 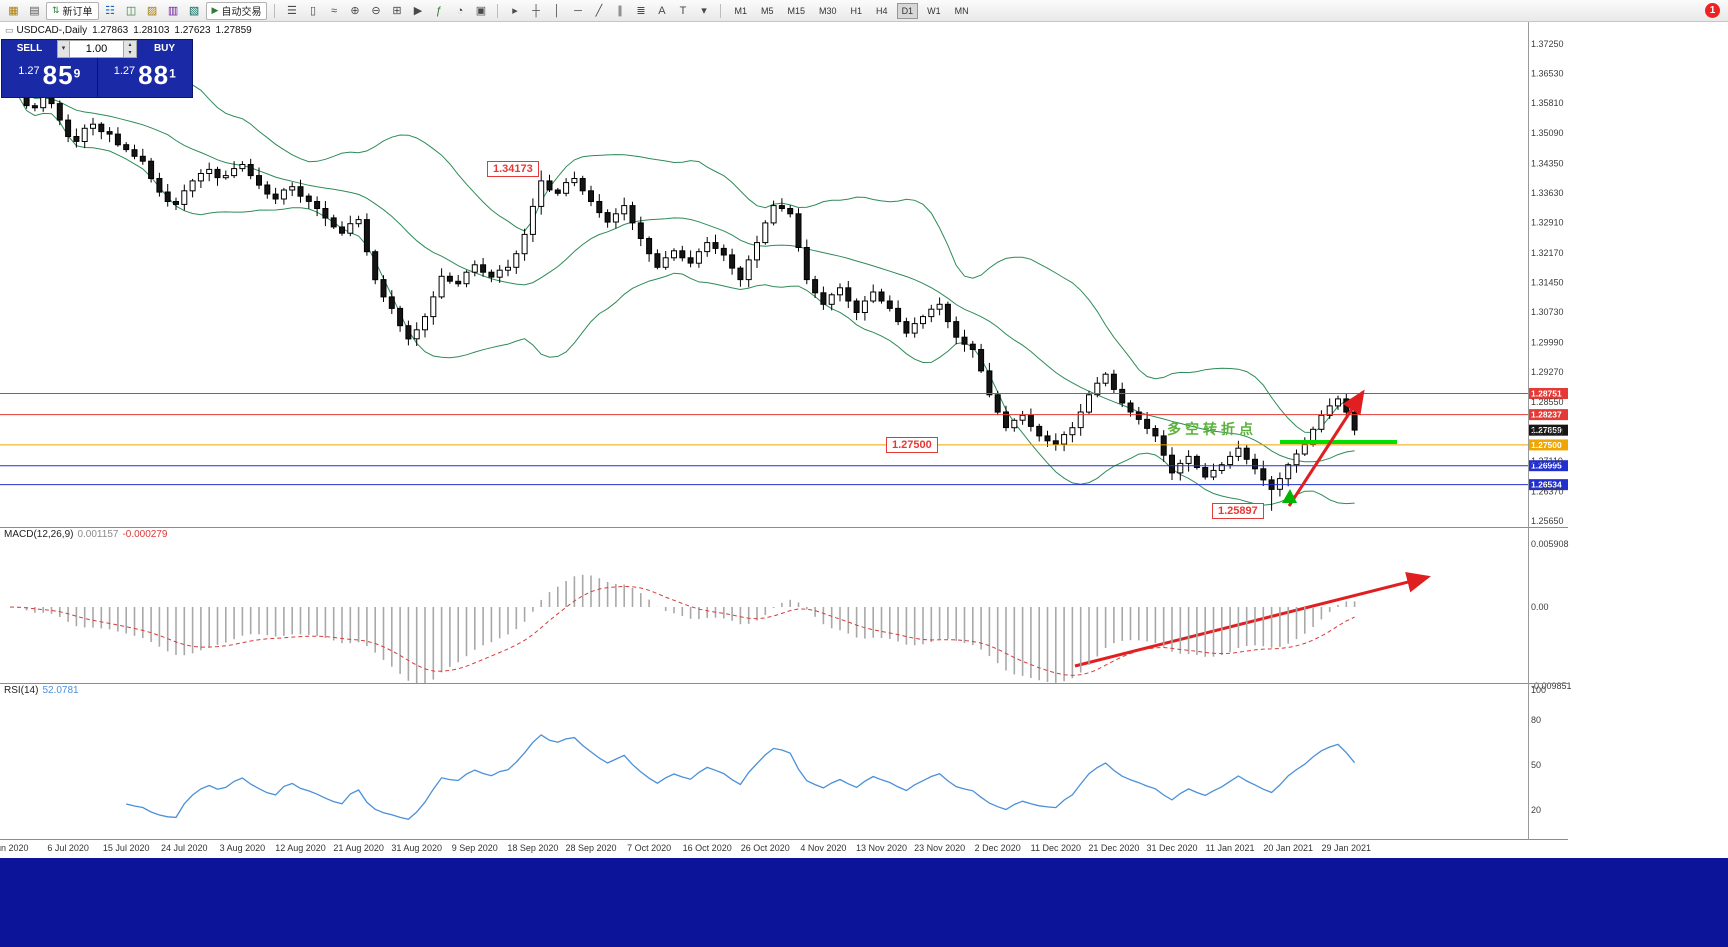 What do you see at coordinates (29, 49) in the screenshot?
I see `sell-button: SELL` at bounding box center [29, 49].